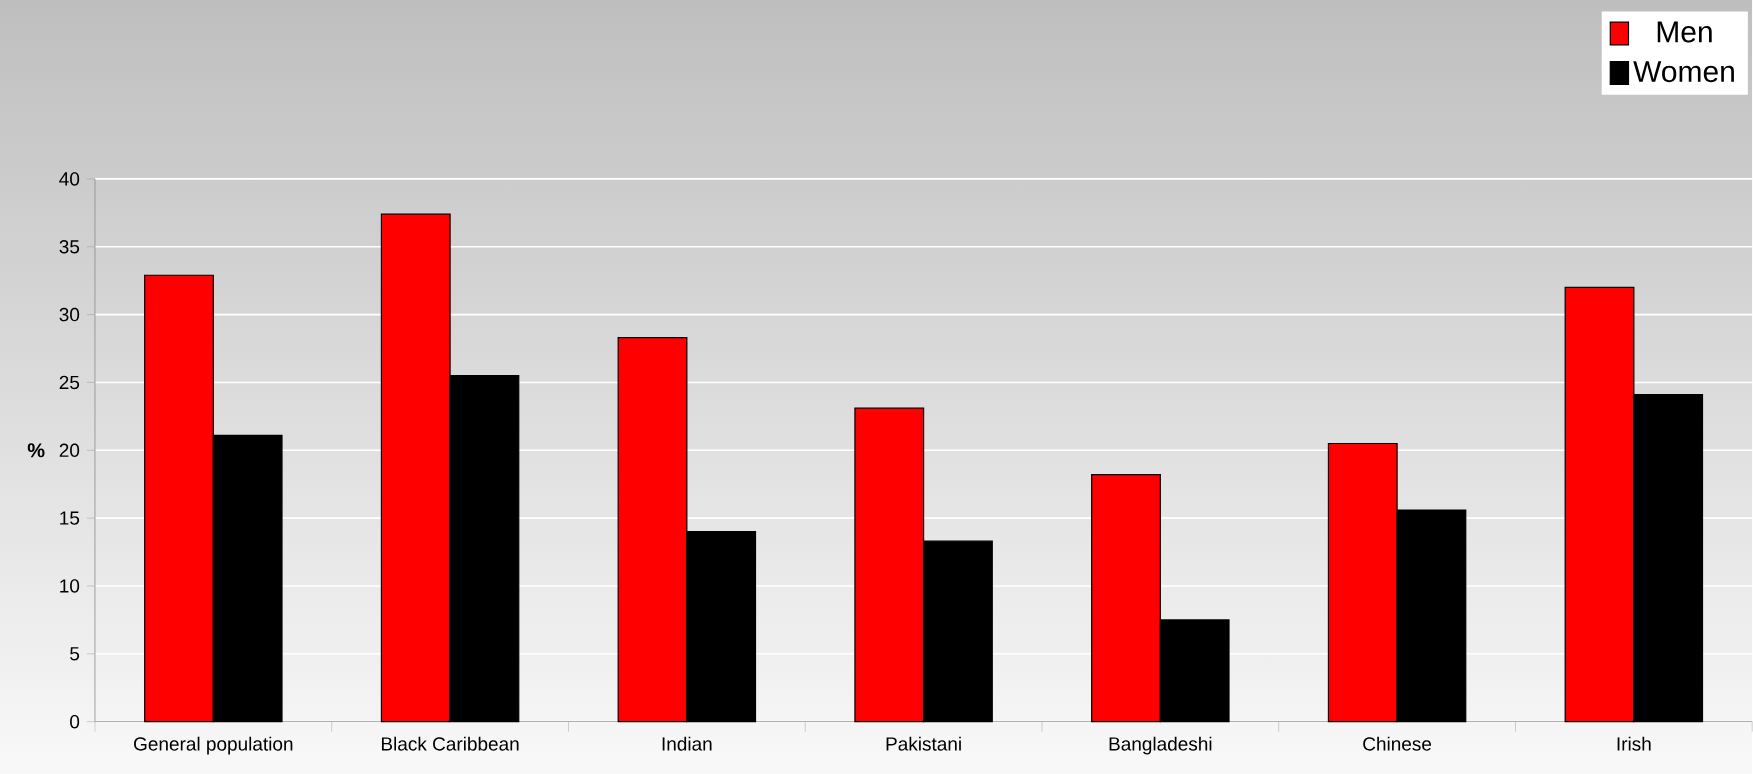 The height and width of the screenshot is (774, 1753). Describe the element at coordinates (923, 743) in the screenshot. I see `x-tick-label: Pakistani` at that location.